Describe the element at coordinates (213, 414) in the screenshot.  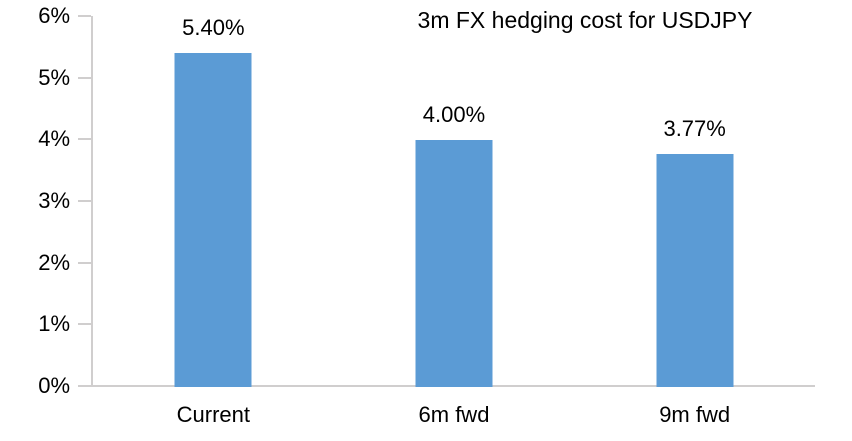
I see `category-label: Current` at that location.